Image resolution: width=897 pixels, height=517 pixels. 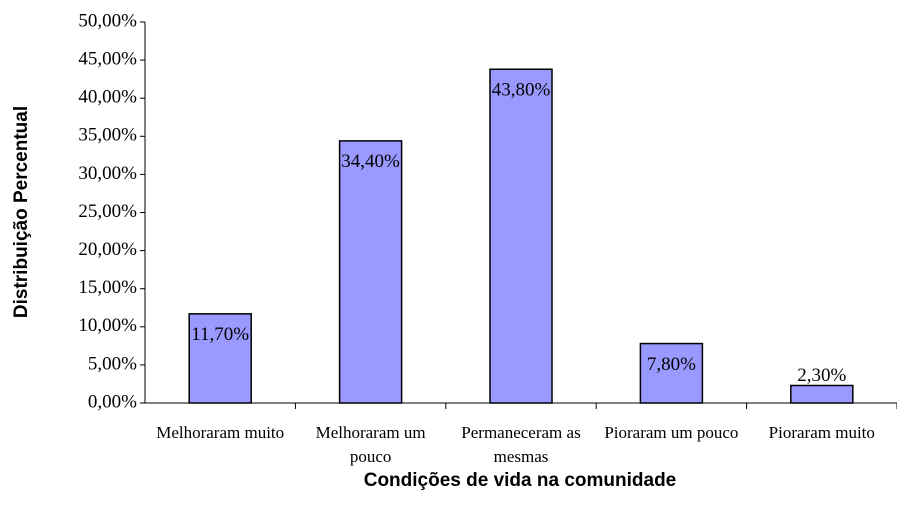 What do you see at coordinates (107, 135) in the screenshot?
I see `y-tick-label: 35,00%` at bounding box center [107, 135].